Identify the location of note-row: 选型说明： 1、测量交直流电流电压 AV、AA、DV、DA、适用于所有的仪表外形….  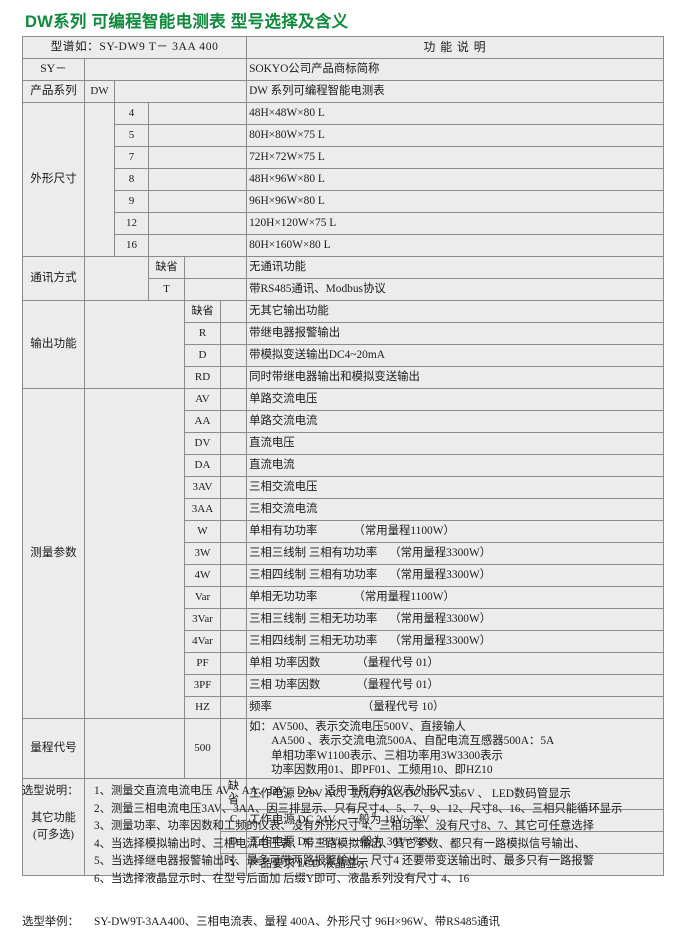
(349, 792).